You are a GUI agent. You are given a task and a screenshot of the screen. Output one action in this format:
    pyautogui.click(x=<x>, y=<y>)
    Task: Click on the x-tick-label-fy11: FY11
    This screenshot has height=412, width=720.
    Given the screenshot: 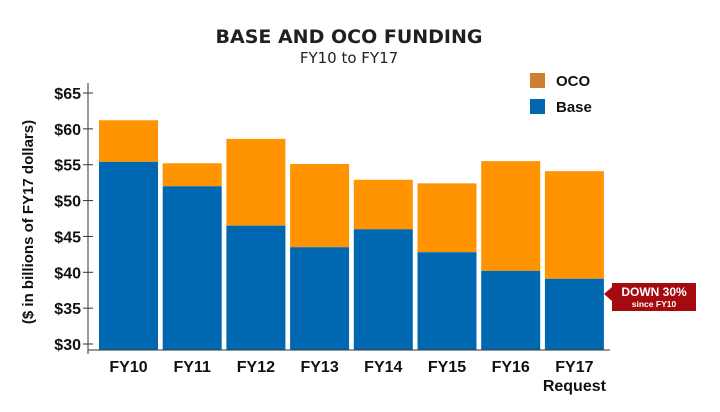 What is the action you would take?
    pyautogui.click(x=192, y=367)
    